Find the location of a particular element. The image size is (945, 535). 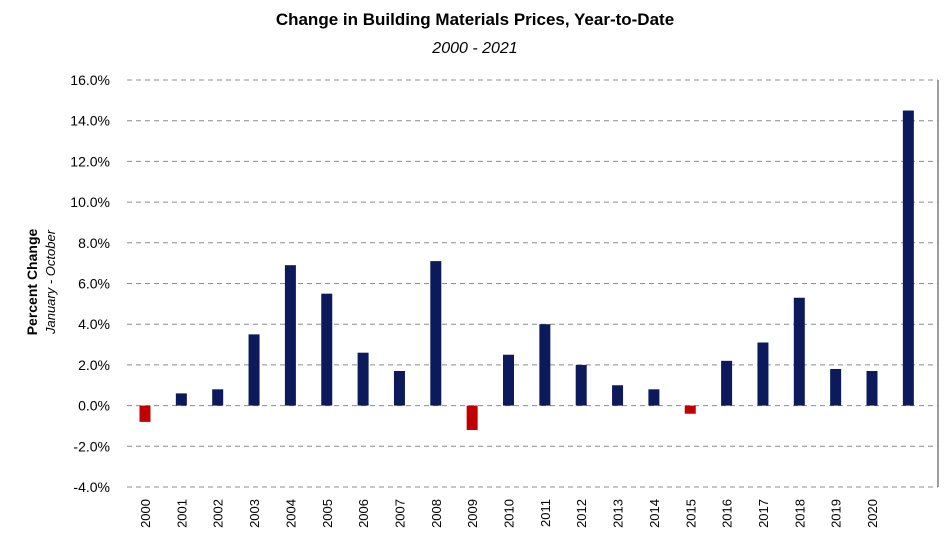

x-tick-label: 2011 is located at coordinates (545, 513).